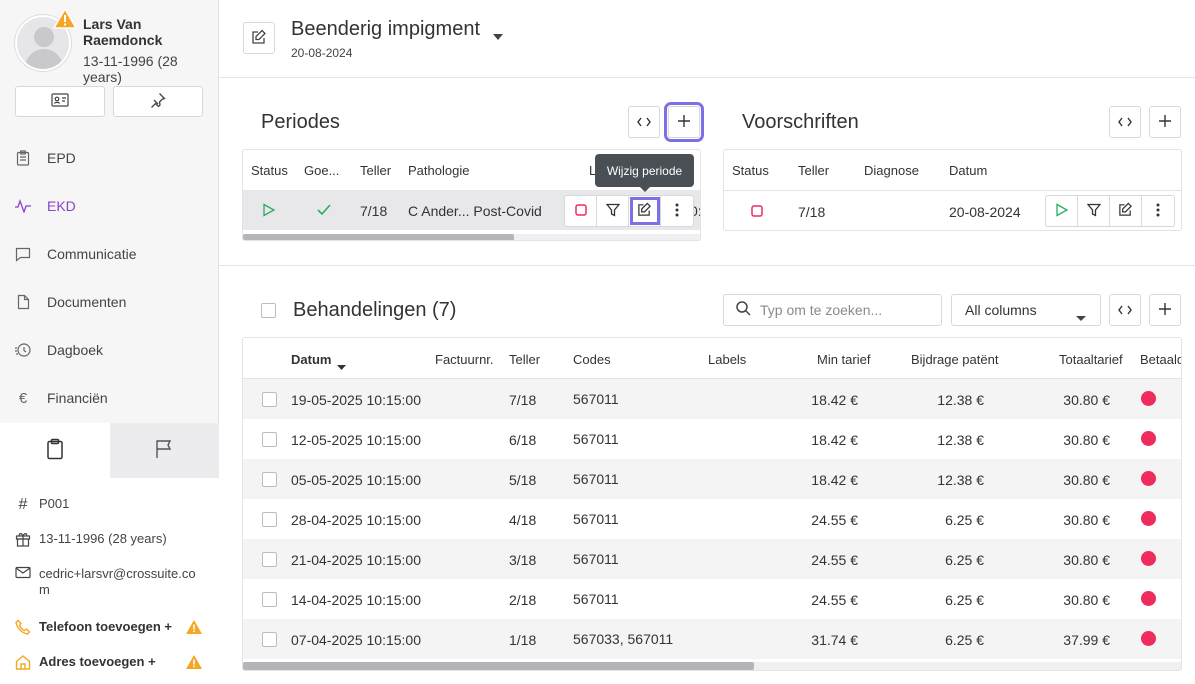  What do you see at coordinates (375, 310) in the screenshot?
I see `behandelingen-title: Behandelingen (7)` at bounding box center [375, 310].